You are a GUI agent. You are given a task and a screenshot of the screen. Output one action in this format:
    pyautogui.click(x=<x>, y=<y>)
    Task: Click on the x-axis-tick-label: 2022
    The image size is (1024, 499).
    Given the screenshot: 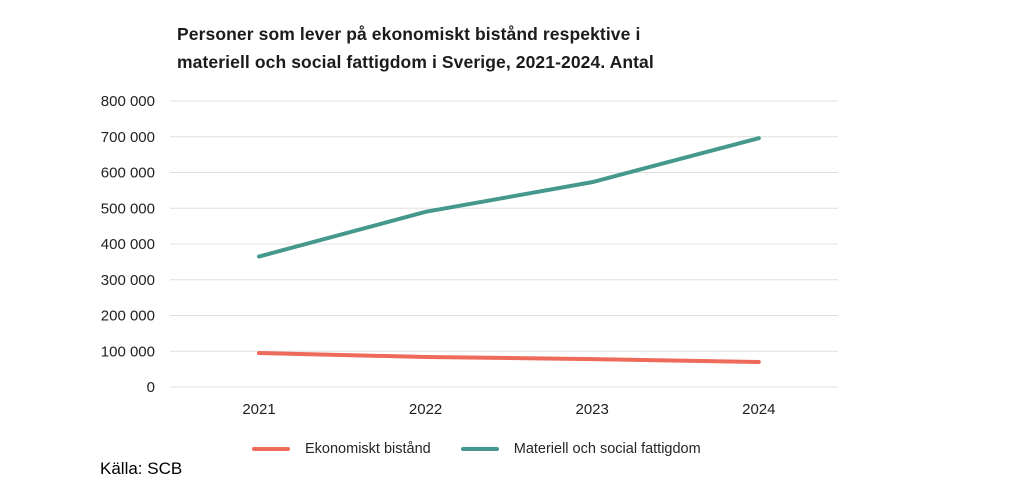 What is the action you would take?
    pyautogui.click(x=425, y=409)
    